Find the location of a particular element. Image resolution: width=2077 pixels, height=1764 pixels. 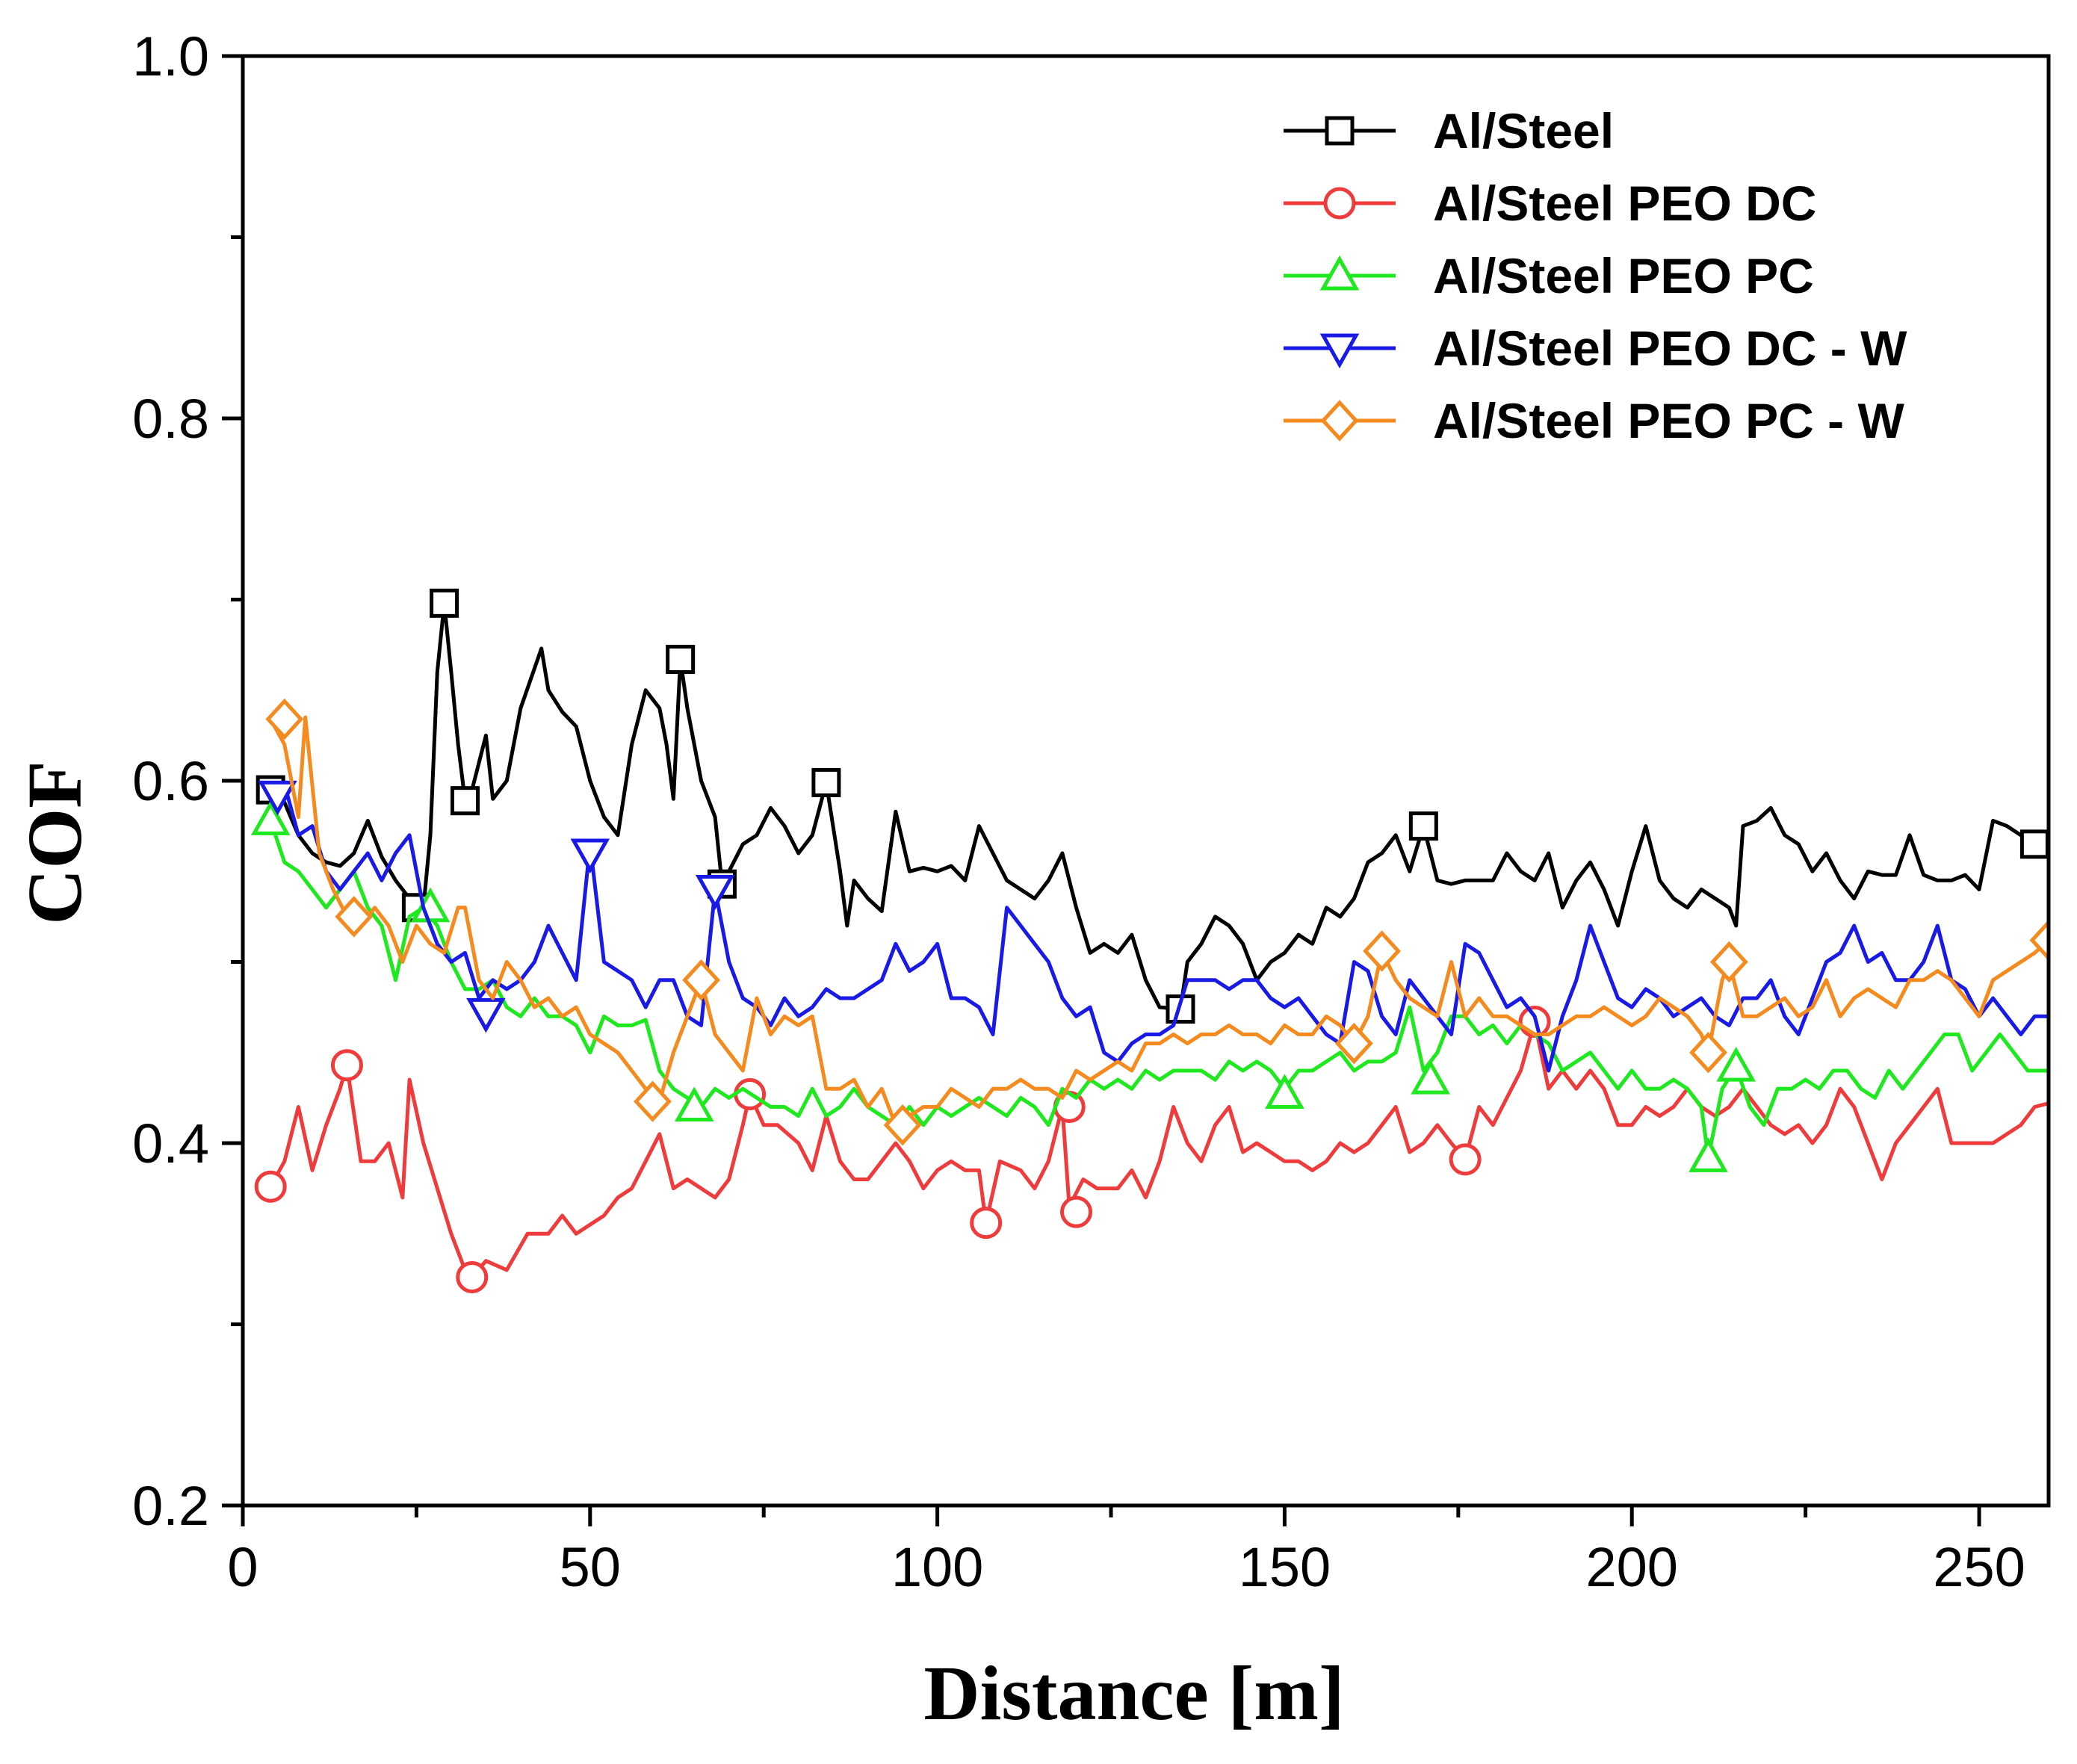

x-tick-label-150: 150 is located at coordinates (1285, 1567).